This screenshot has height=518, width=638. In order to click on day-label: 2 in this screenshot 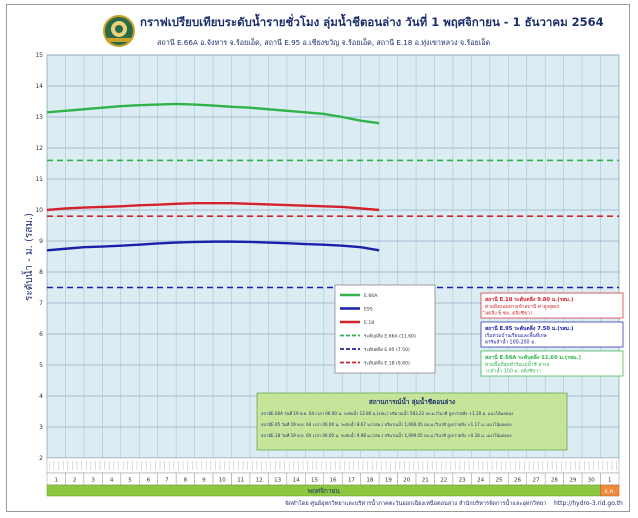, I will do `click(75, 481)`.